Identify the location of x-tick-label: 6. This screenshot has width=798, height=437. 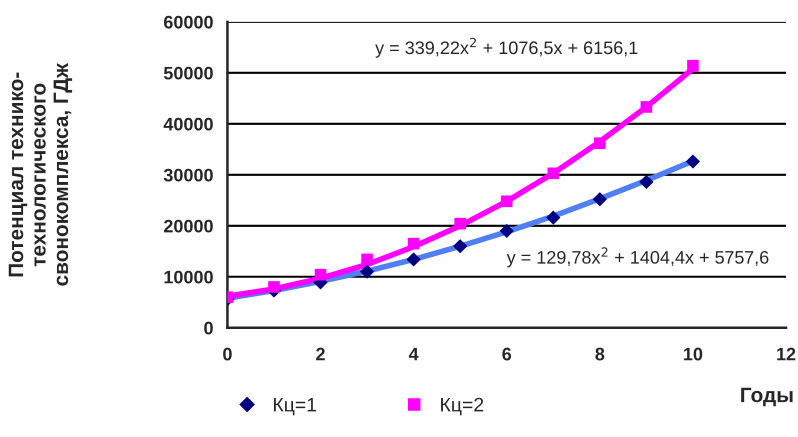
(507, 354).